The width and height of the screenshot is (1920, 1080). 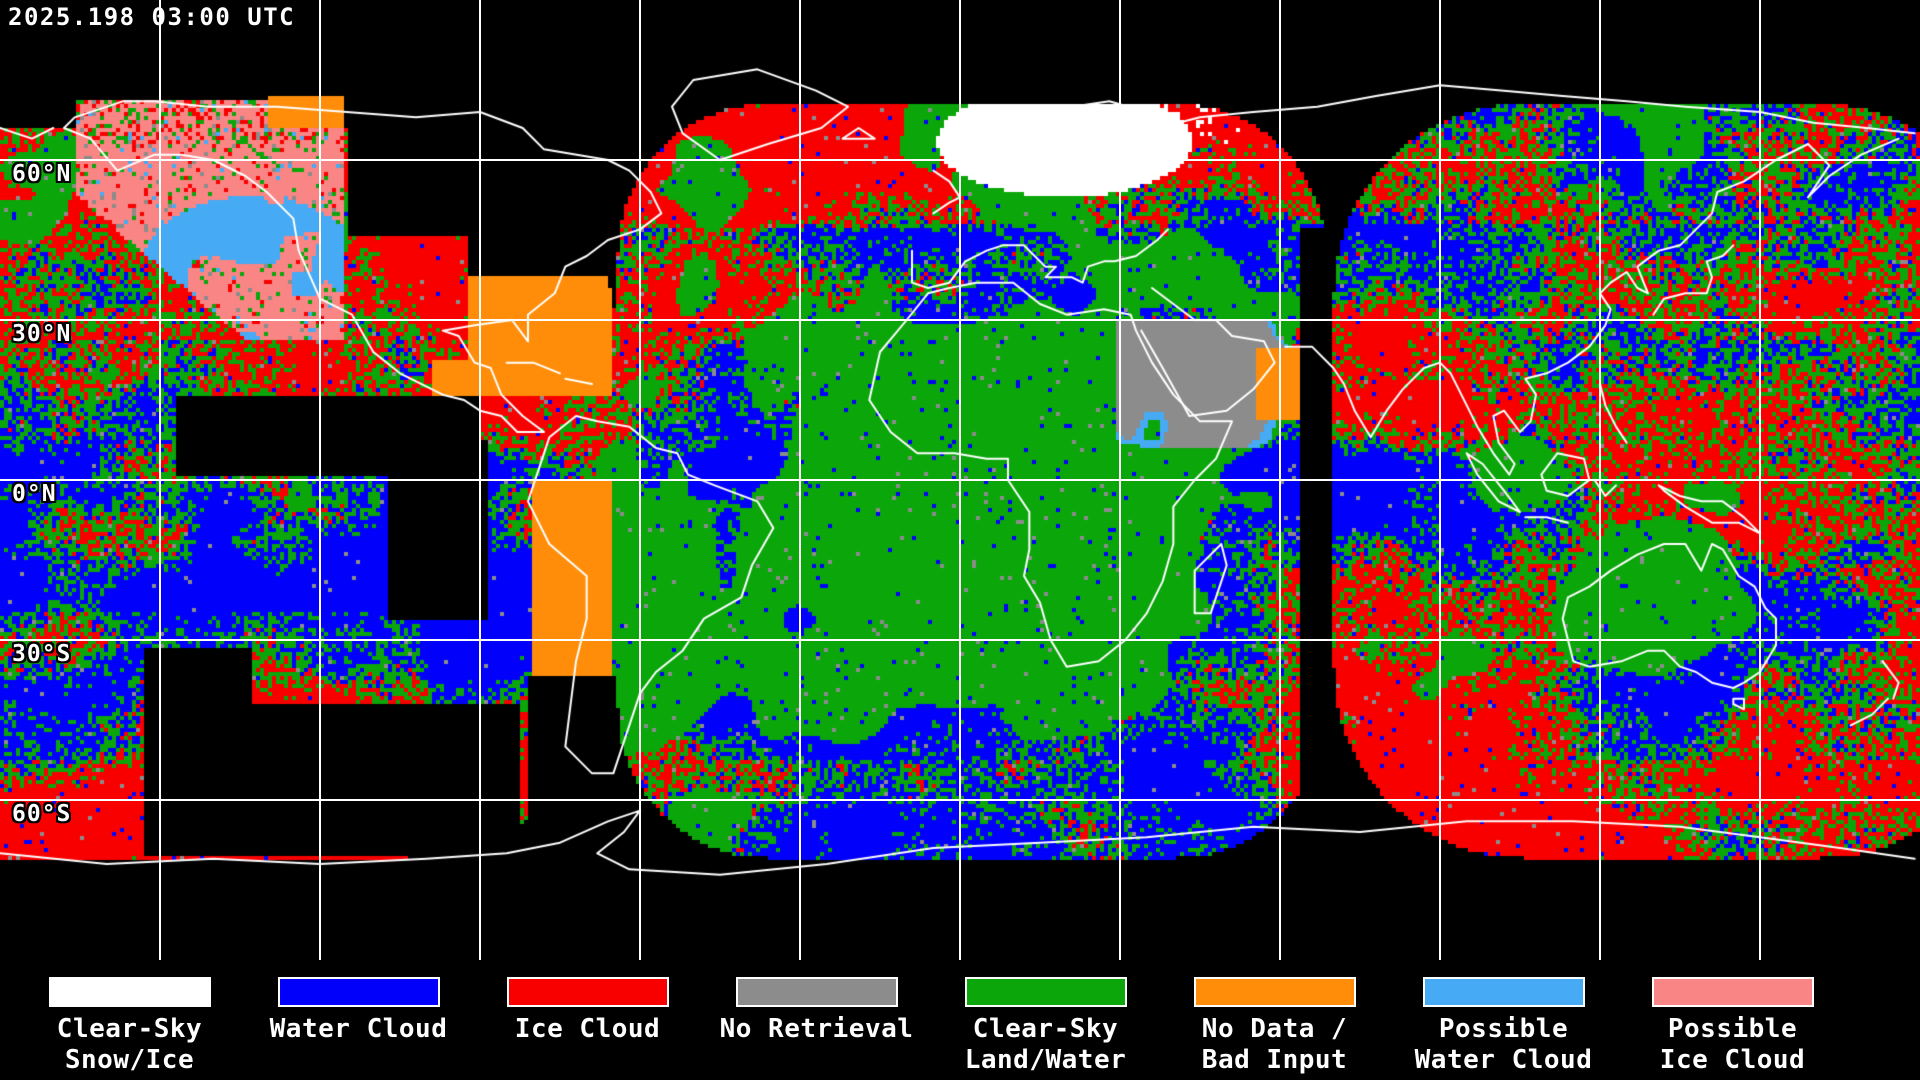 What do you see at coordinates (42, 654) in the screenshot?
I see `lat-label-30s: 30°S` at bounding box center [42, 654].